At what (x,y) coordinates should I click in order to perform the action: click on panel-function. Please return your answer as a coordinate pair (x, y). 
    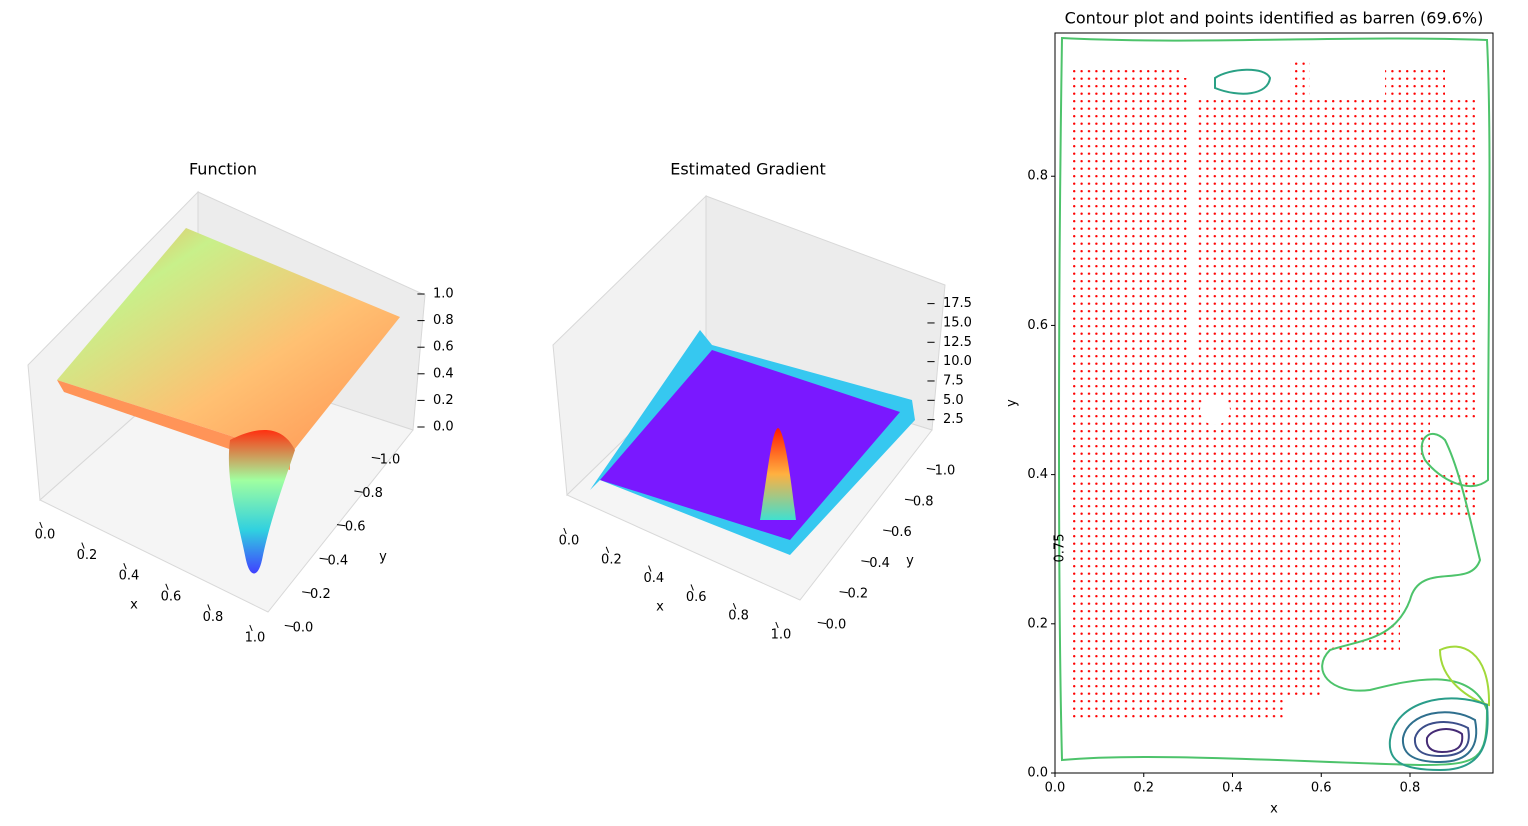
    Looking at the image, I should click on (226, 401).